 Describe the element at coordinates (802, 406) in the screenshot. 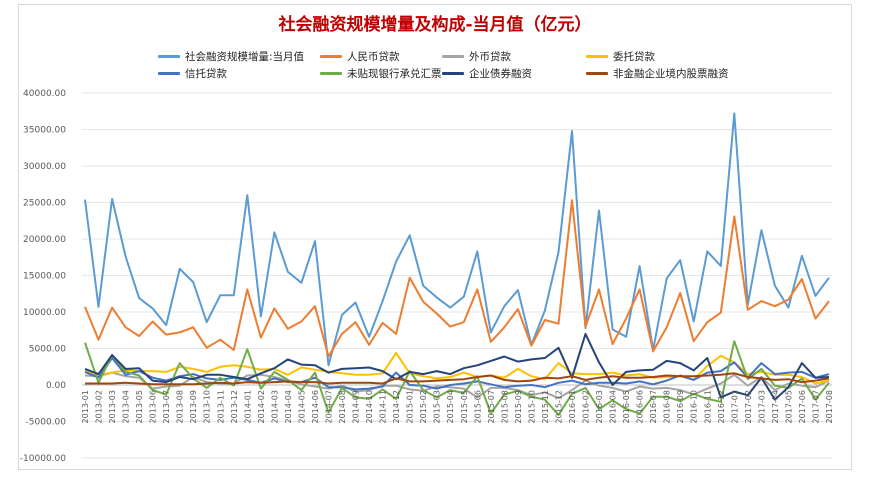

I see `x-tick-label: 2017-06` at that location.